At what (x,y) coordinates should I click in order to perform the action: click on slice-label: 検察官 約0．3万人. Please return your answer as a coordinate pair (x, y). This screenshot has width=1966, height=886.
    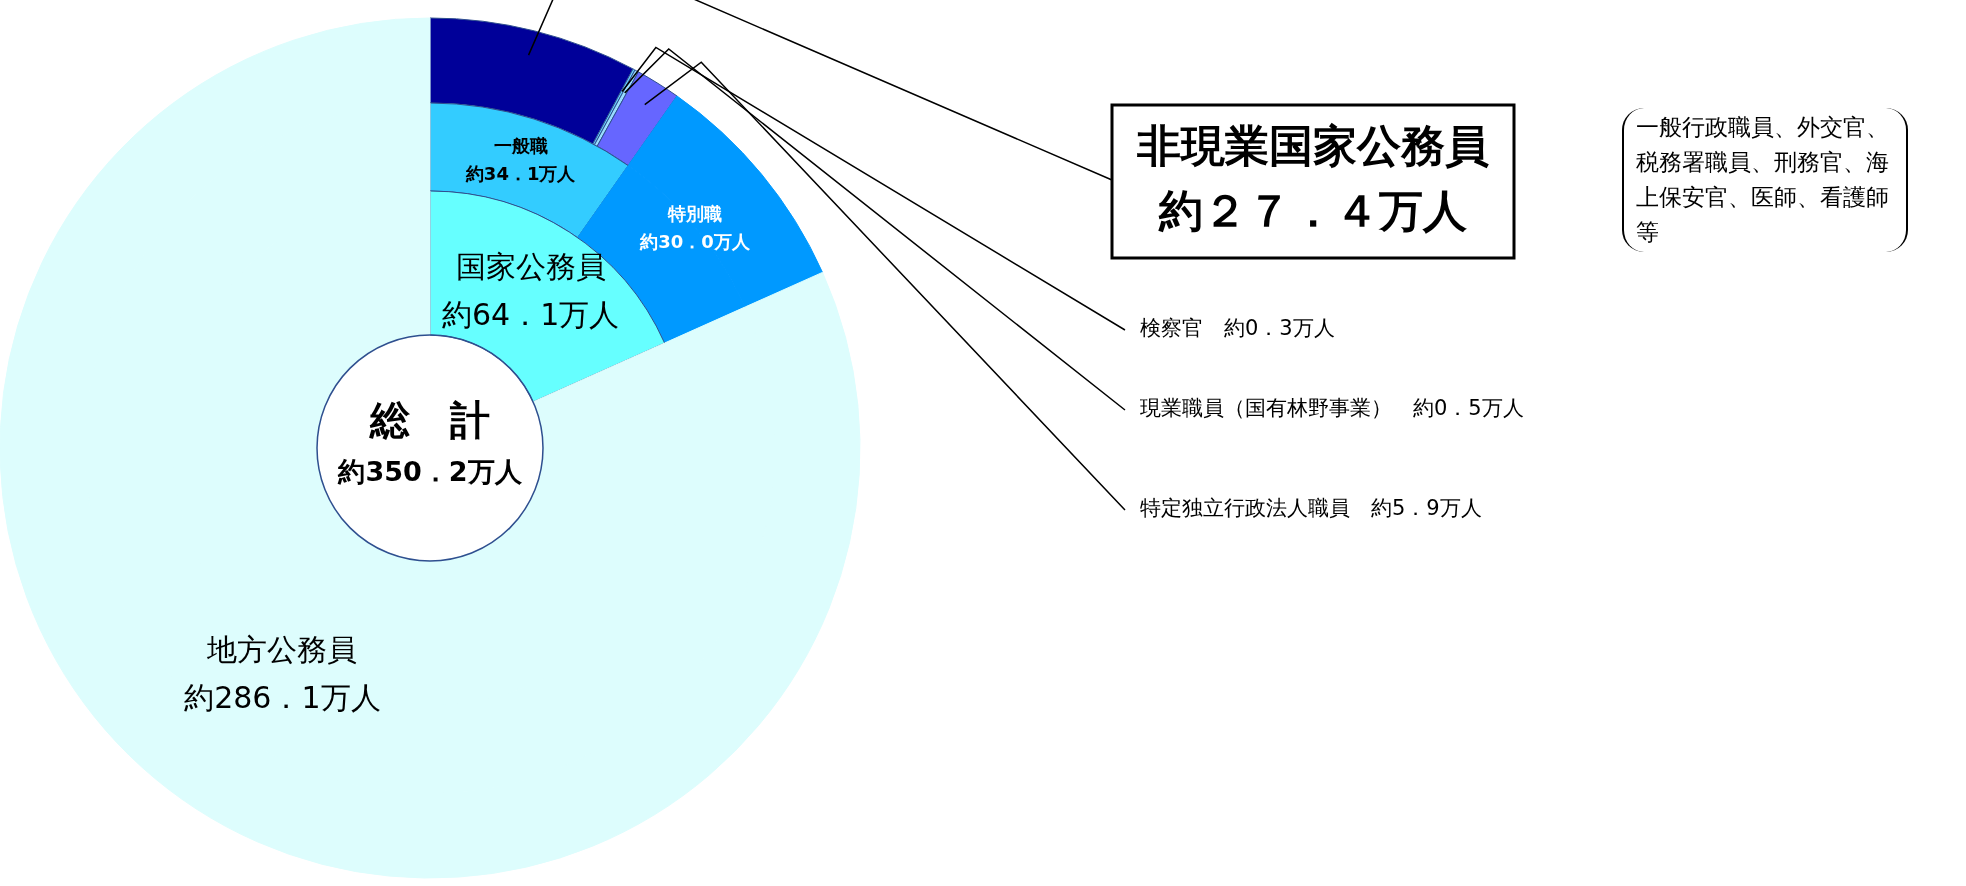
    Looking at the image, I should click on (1237, 328).